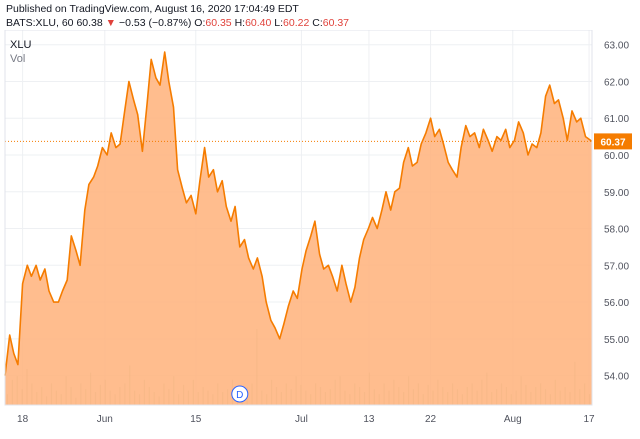 The image size is (640, 439). What do you see at coordinates (111, 23) in the screenshot?
I see `change-down-icon: ▼` at bounding box center [111, 23].